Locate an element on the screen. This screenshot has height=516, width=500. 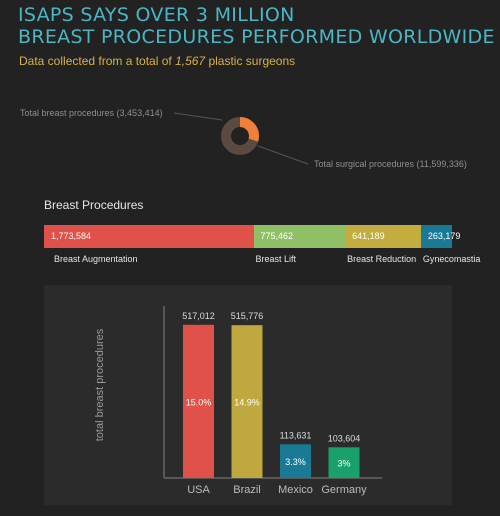
bar-percent-label: 3.3% is located at coordinates (295, 462).